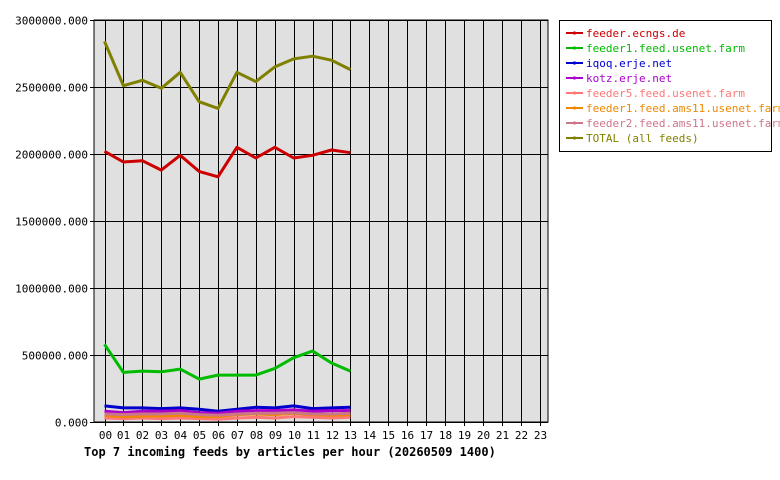  Describe the element at coordinates (218, 435) in the screenshot. I see `x-tick-label: 06` at that location.